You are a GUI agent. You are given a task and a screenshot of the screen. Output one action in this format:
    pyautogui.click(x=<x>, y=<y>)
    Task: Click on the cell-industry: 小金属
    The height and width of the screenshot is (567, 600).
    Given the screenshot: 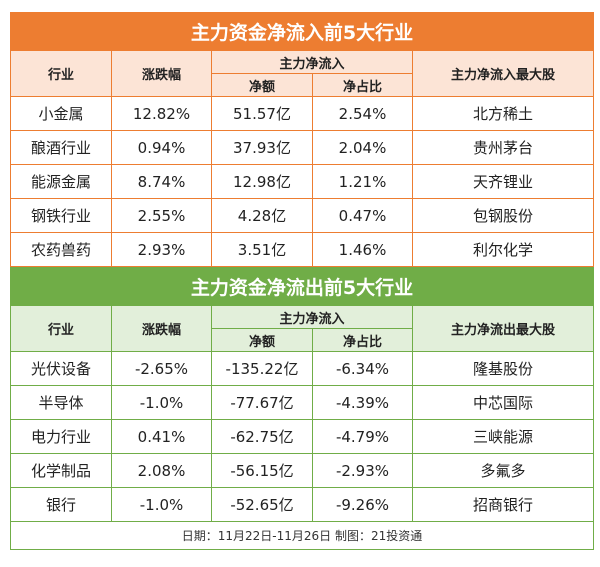 What is the action you would take?
    pyautogui.click(x=61, y=113)
    